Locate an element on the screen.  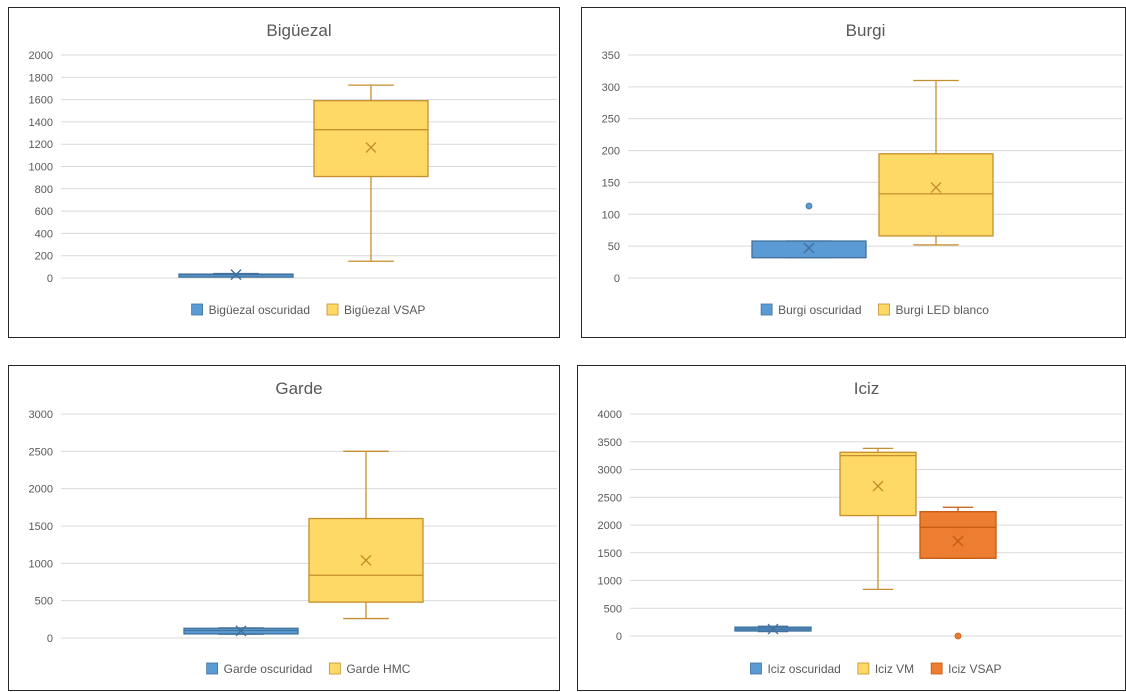
y-tick-label: 350 is located at coordinates (611, 56).